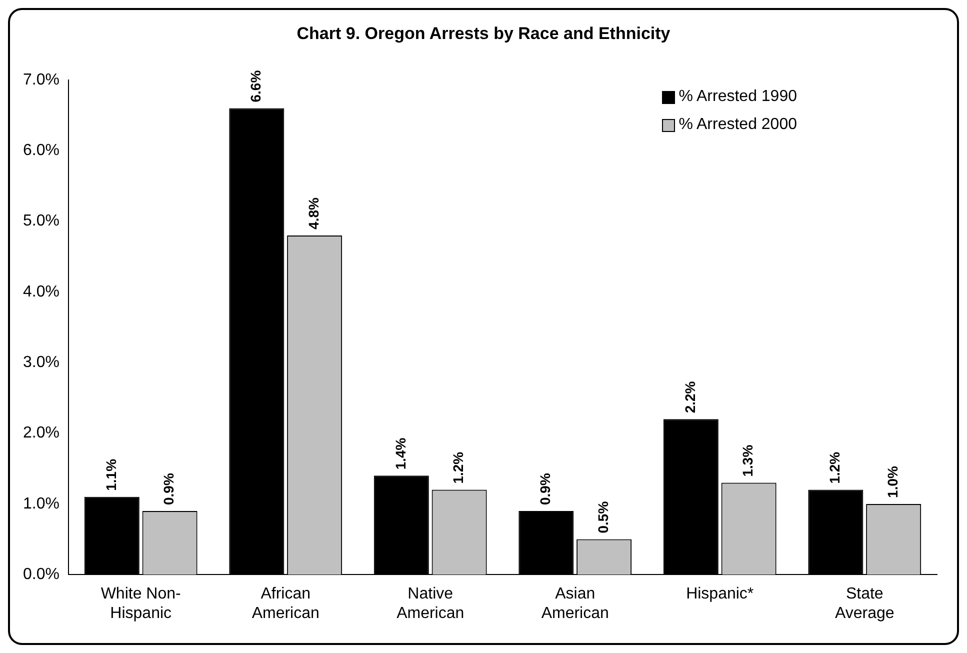  What do you see at coordinates (41, 433) in the screenshot?
I see `y-tick-label: 2.0%` at bounding box center [41, 433].